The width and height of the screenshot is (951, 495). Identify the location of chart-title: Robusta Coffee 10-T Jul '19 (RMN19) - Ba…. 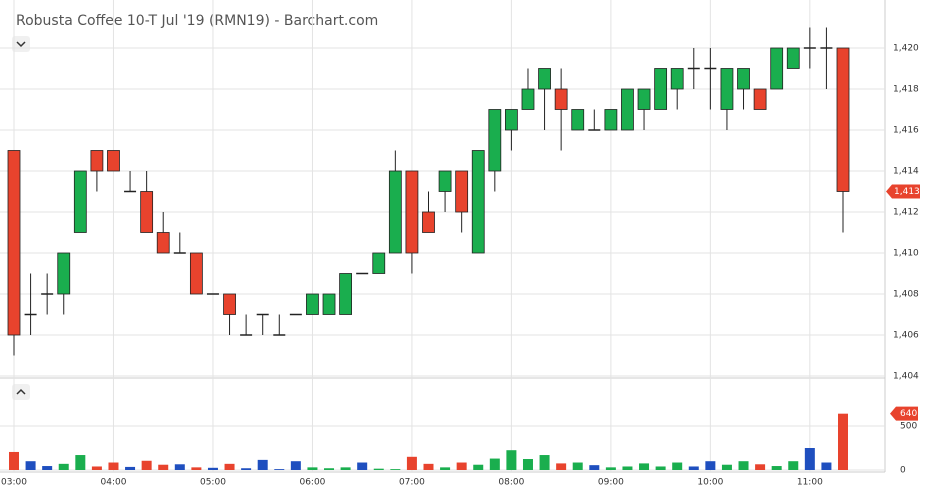
(197, 21).